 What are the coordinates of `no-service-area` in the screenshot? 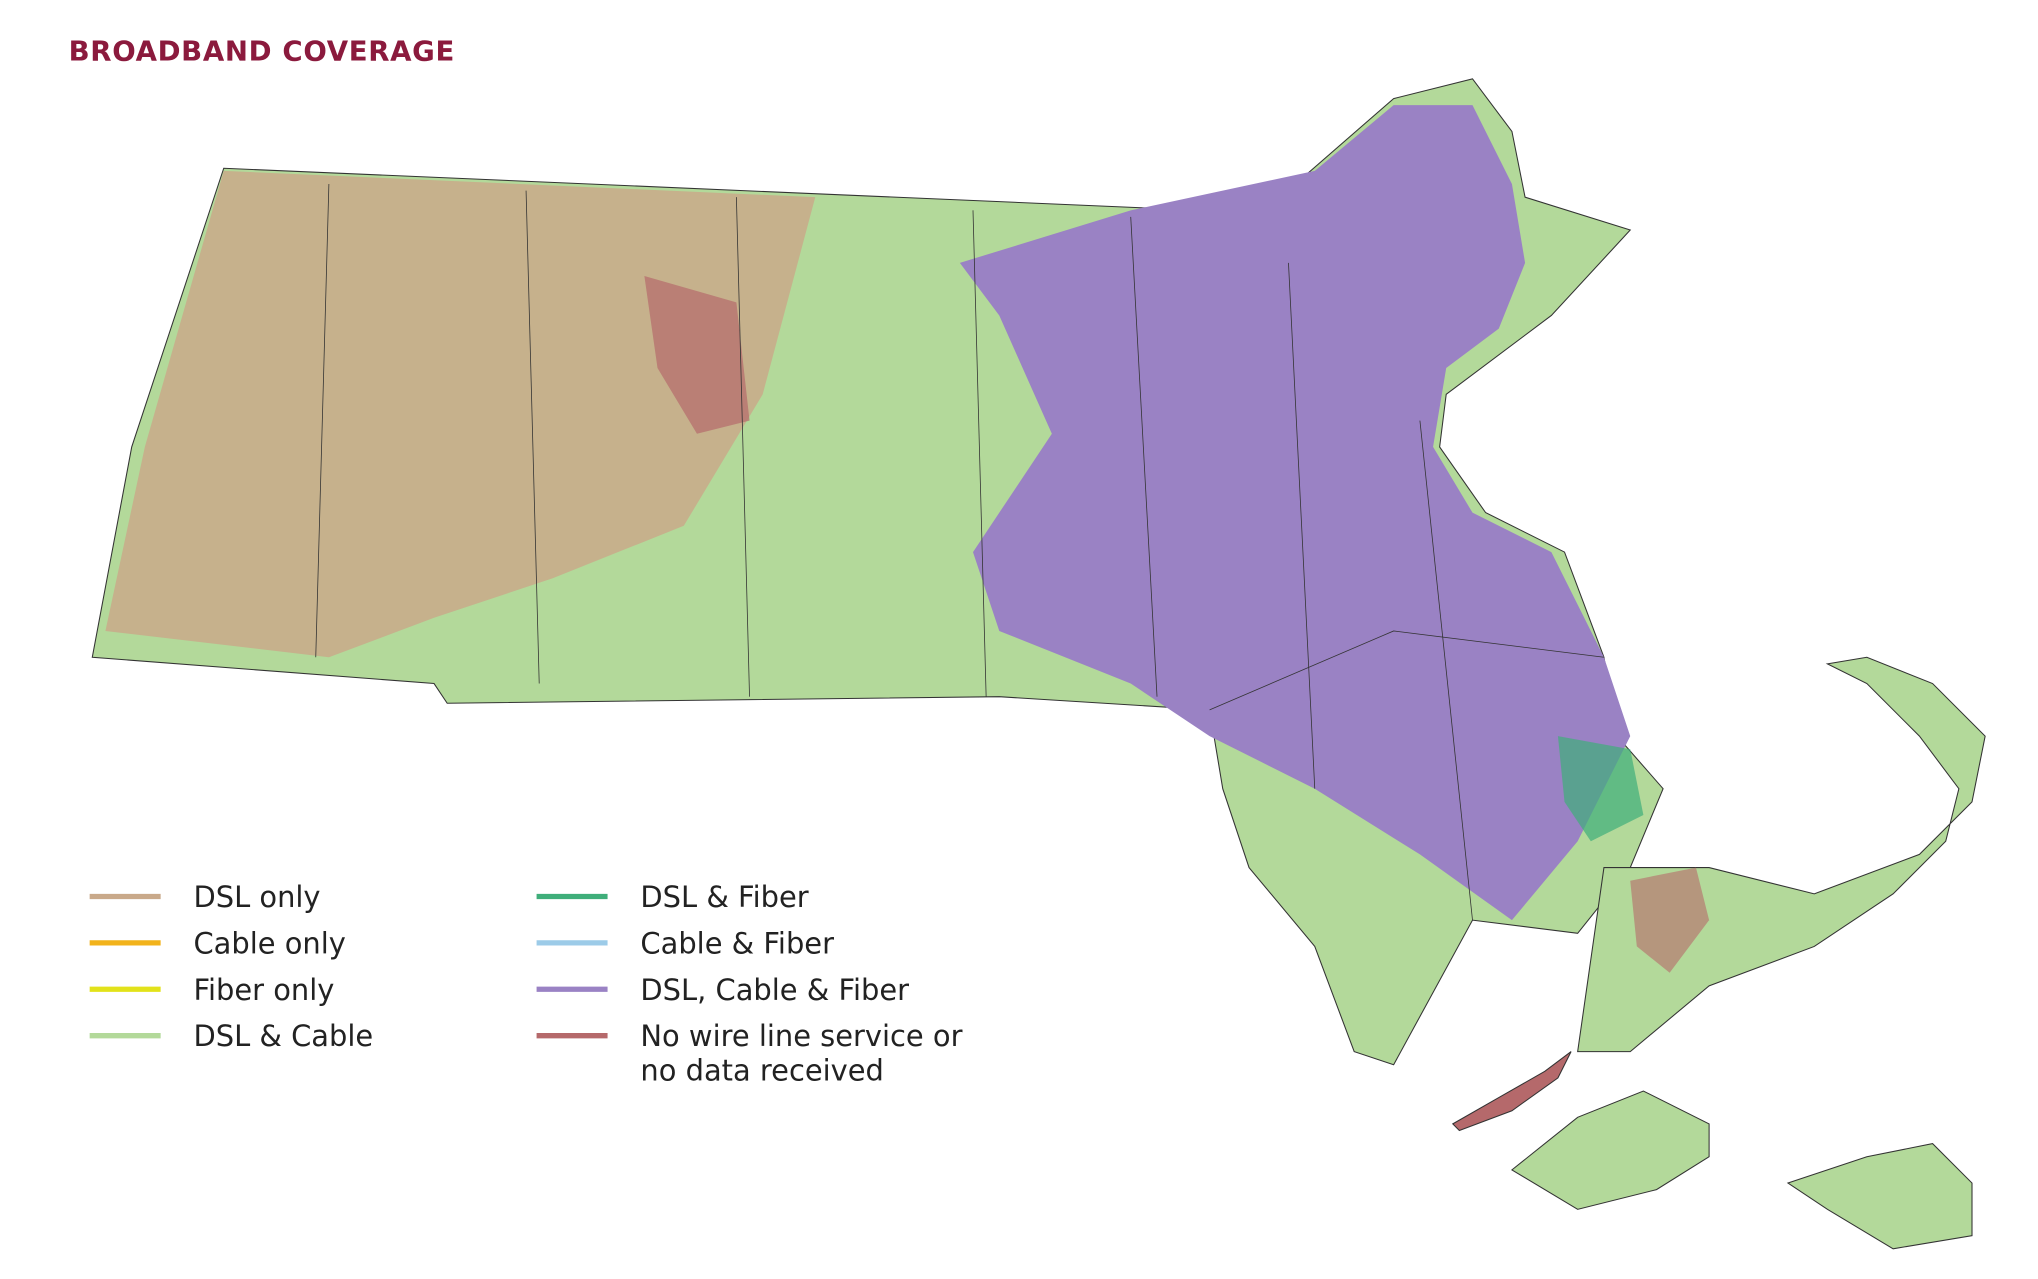 It's located at (697, 355).